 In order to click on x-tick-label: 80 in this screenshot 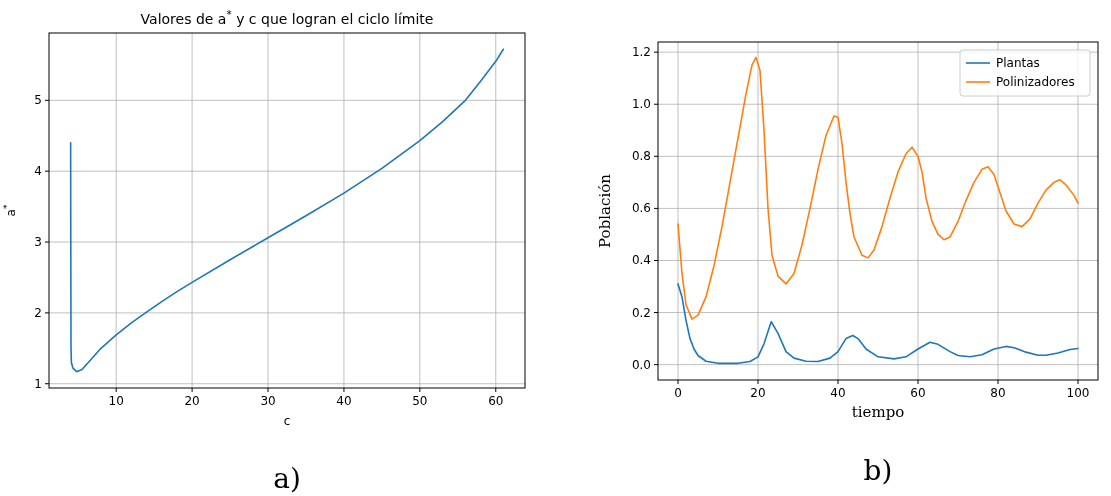, I will do `click(998, 393)`.